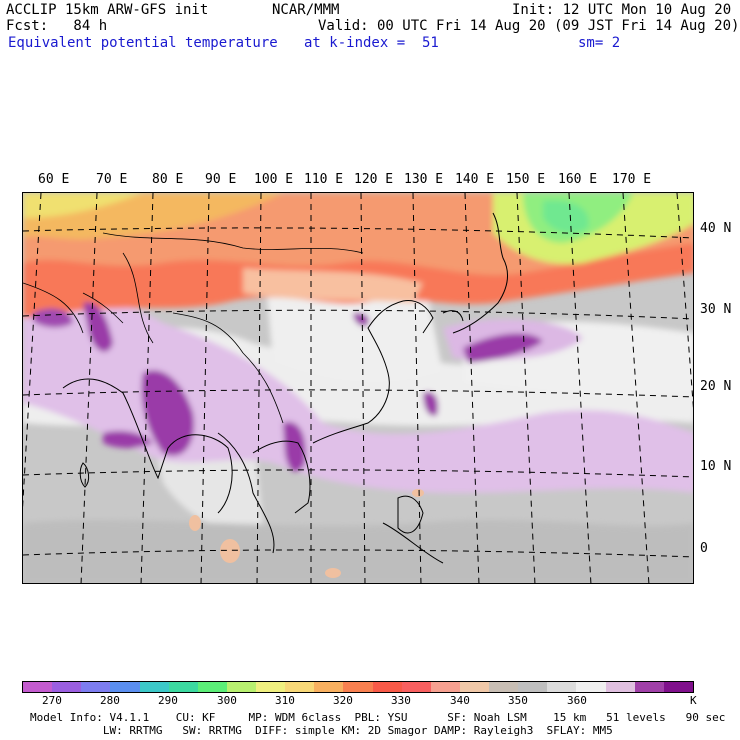  What do you see at coordinates (518, 700) in the screenshot?
I see `colorbar-tick-label: 350` at bounding box center [518, 700].